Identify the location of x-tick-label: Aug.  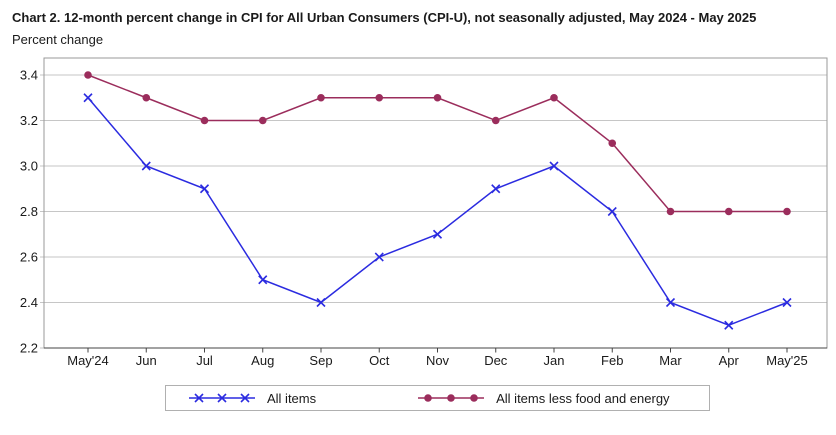
(262, 360).